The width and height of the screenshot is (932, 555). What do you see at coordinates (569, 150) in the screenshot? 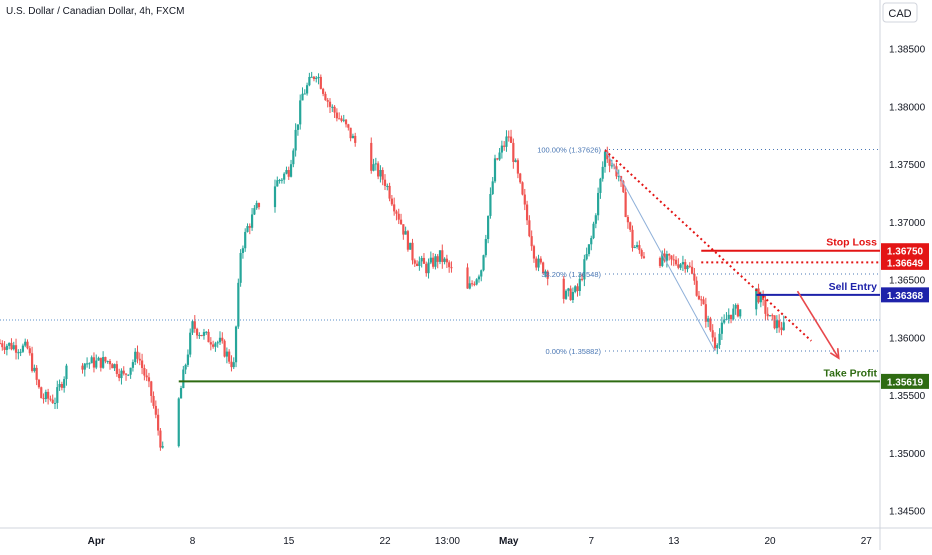
I see `fib-level-label: 100.00% (1.37626)` at bounding box center [569, 150].